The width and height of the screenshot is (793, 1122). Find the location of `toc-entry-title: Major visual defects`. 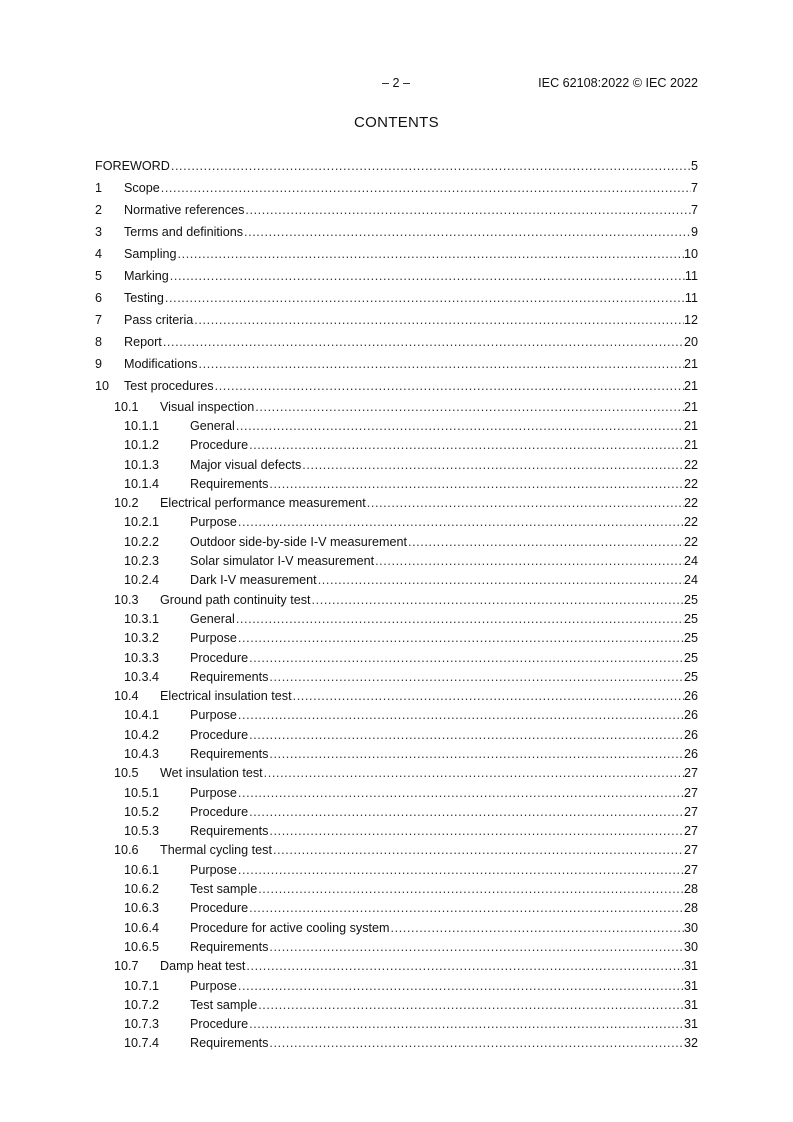

toc-entry-title: Major visual defects is located at coordinates (246, 464).